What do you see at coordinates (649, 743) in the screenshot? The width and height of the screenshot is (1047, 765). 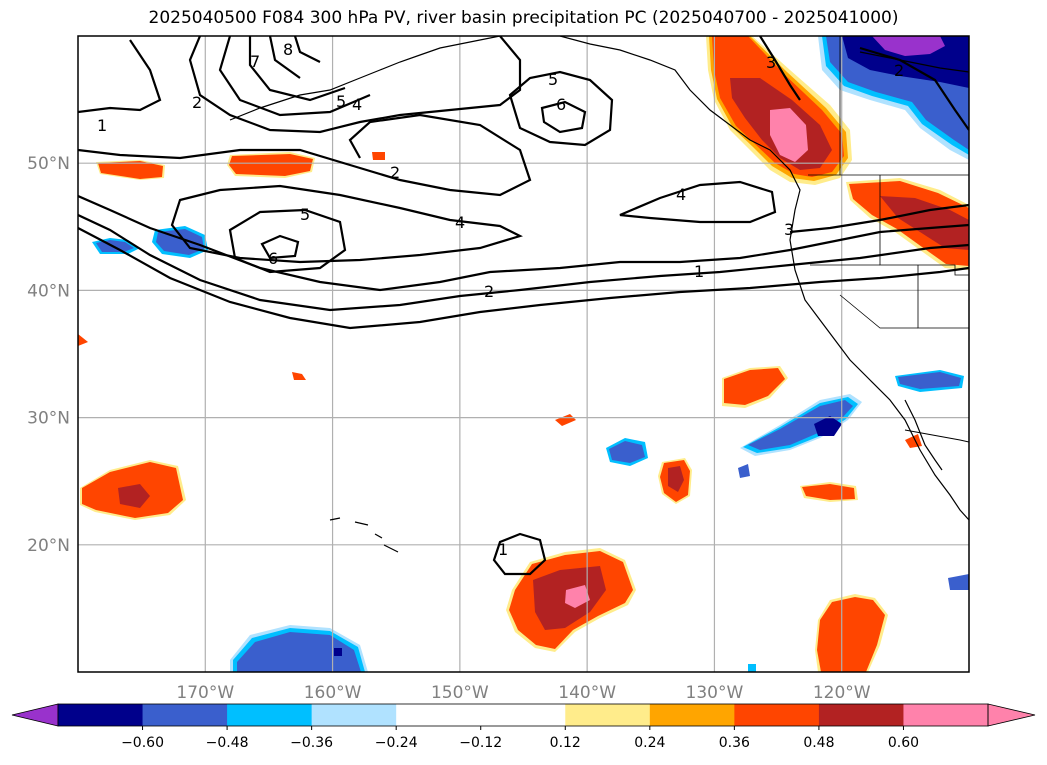 I see `colorbar-tick-label-6: 0.24` at bounding box center [649, 743].